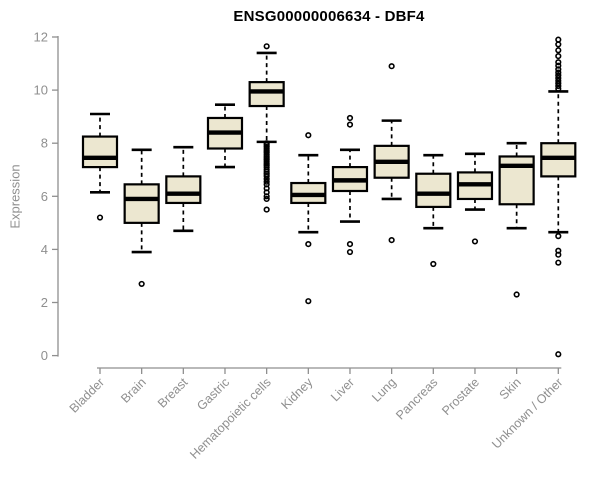 The image size is (600, 500). What do you see at coordinates (44, 302) in the screenshot?
I see `y-tick-label: 2` at bounding box center [44, 302].